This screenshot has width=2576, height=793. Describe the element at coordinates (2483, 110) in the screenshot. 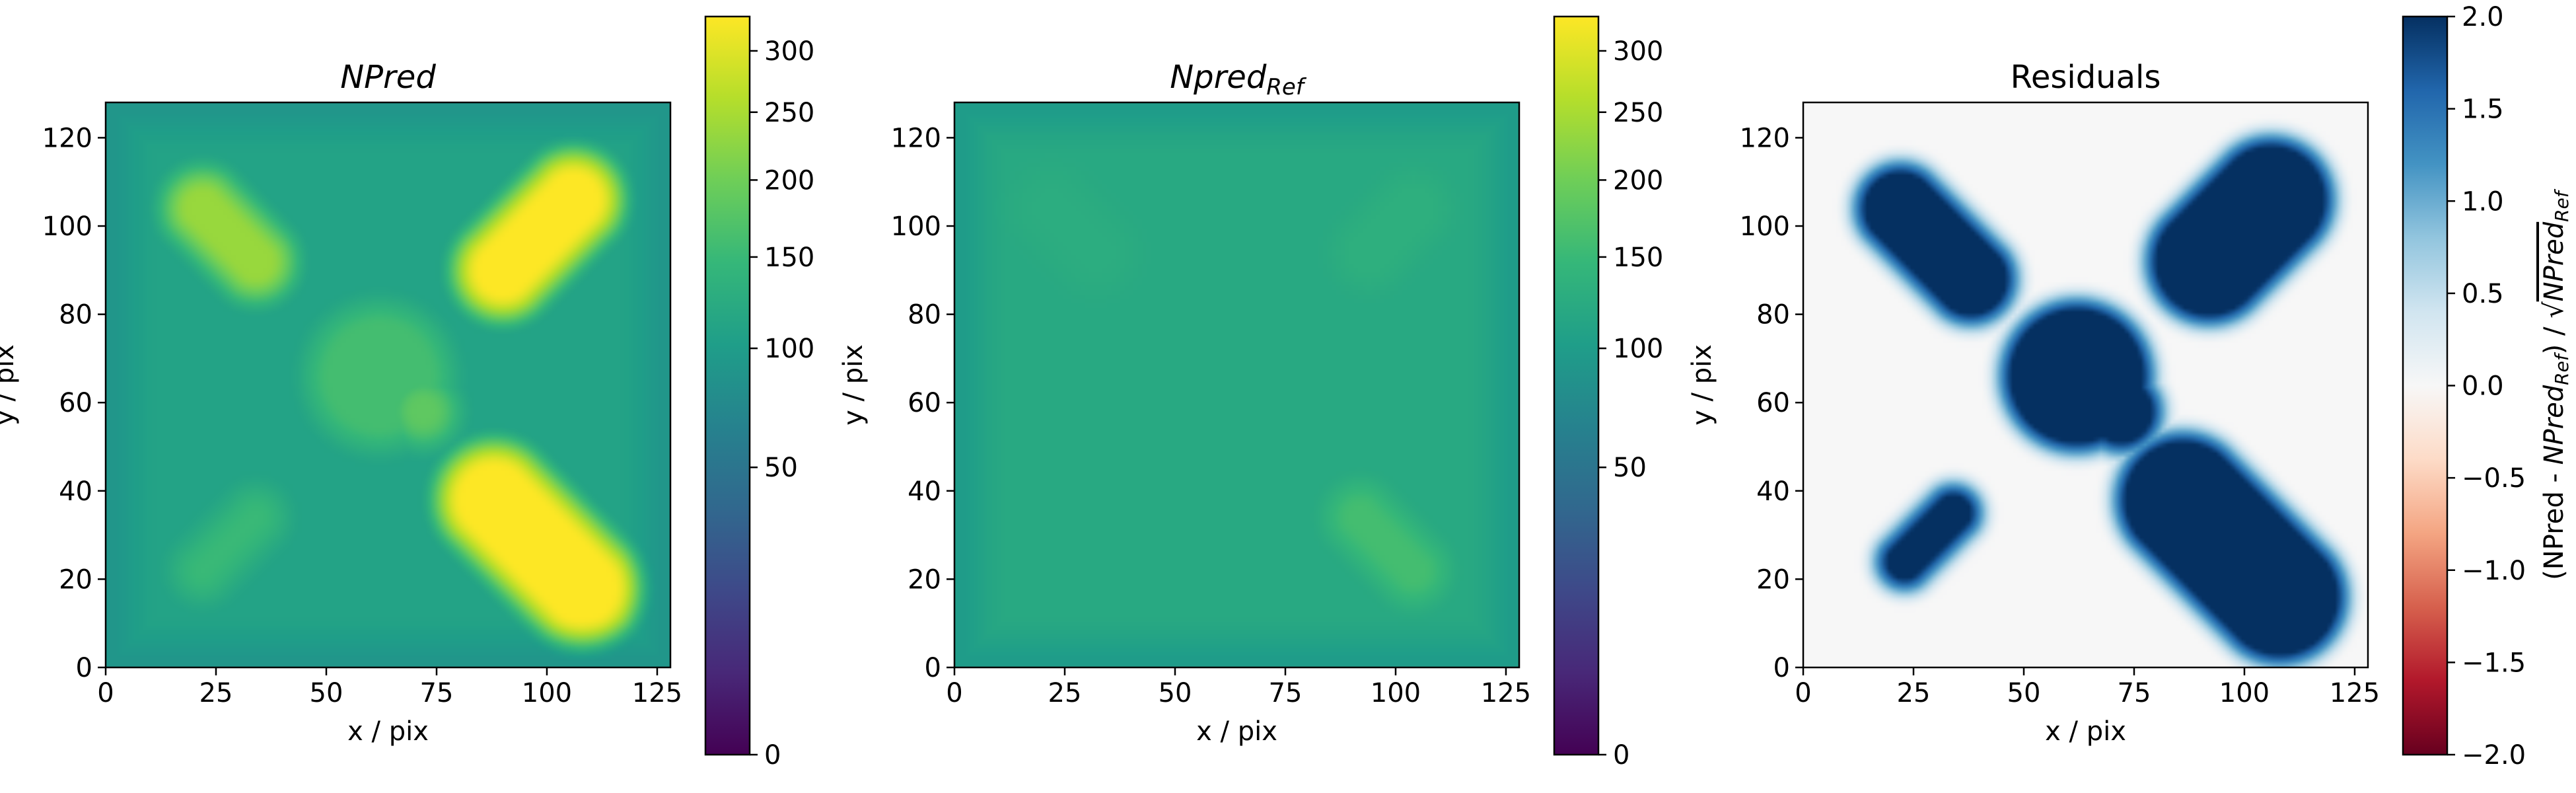

I see `colorbar-tick-label: 1.5` at that location.